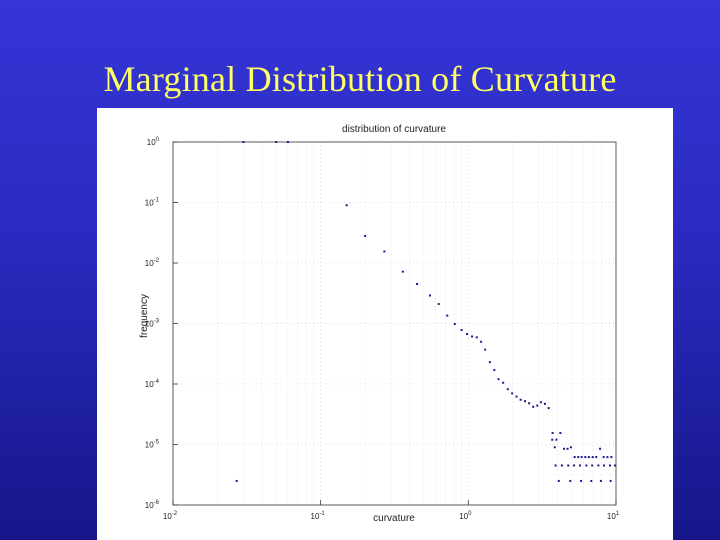 This screenshot has height=540, width=720. I want to click on x-tick-label: 10⁰, so click(465, 516).